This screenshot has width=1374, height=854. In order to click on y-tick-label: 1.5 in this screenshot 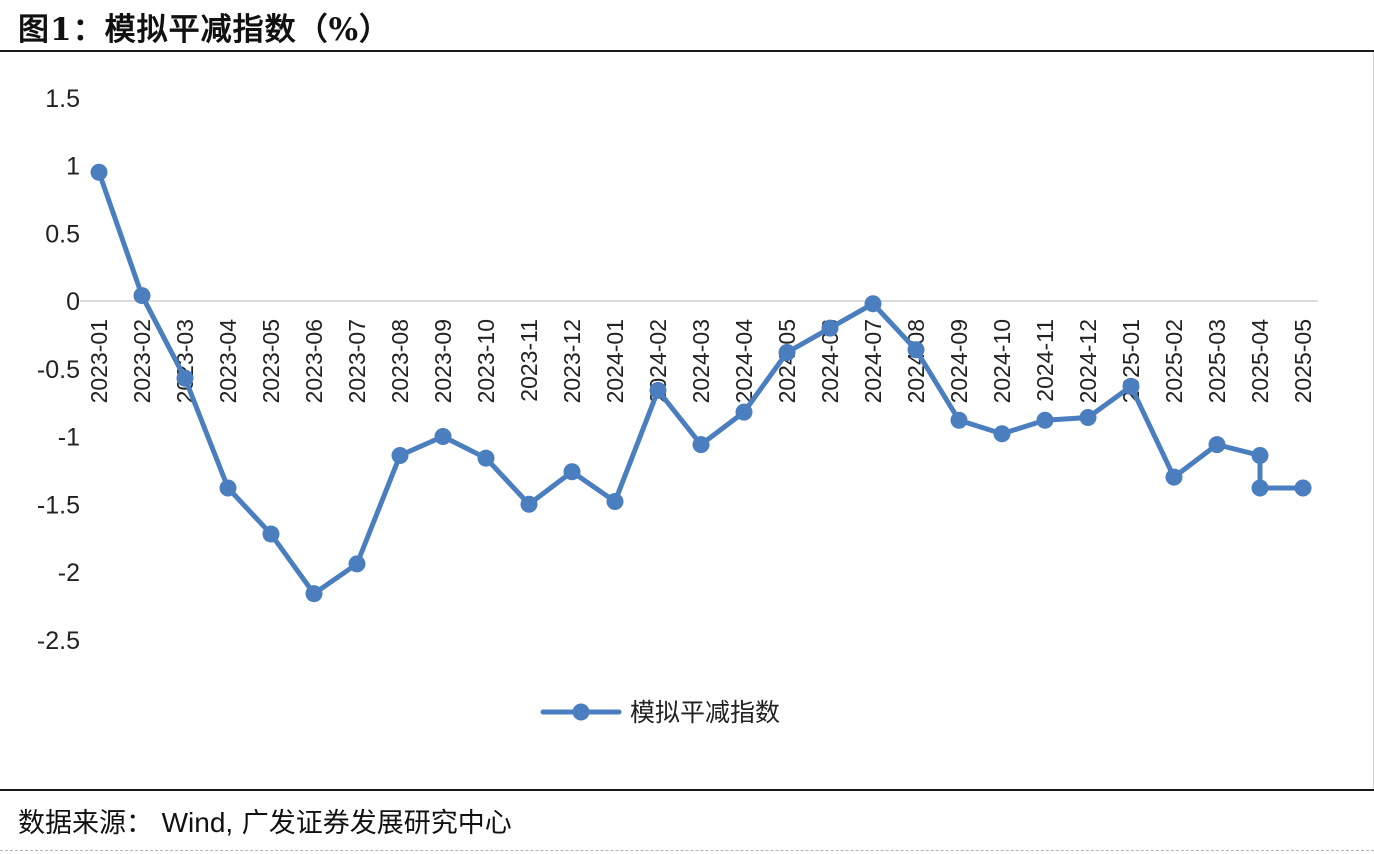, I will do `click(62, 99)`.